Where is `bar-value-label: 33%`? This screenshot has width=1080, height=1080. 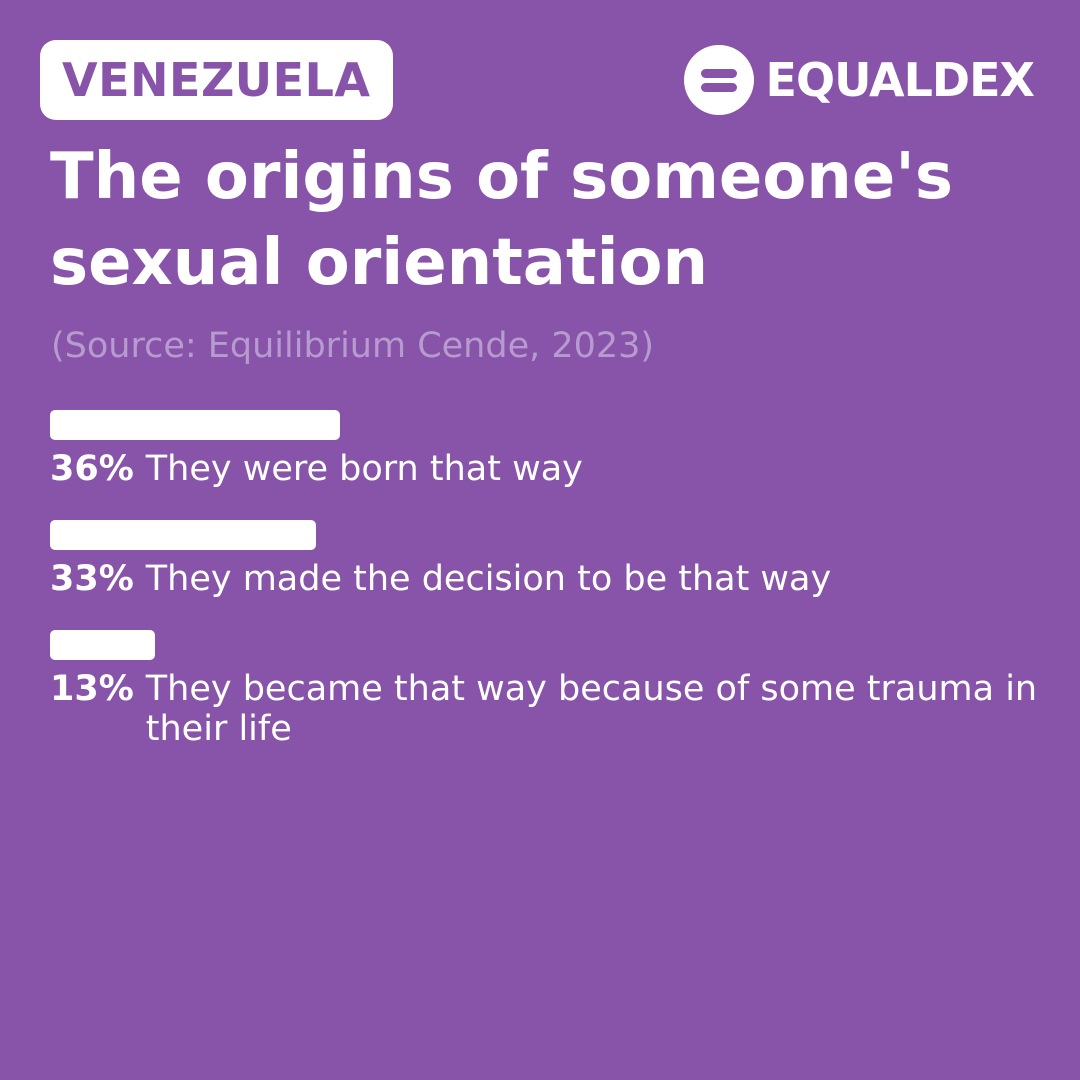 bar-value-label: 33% is located at coordinates (92, 579).